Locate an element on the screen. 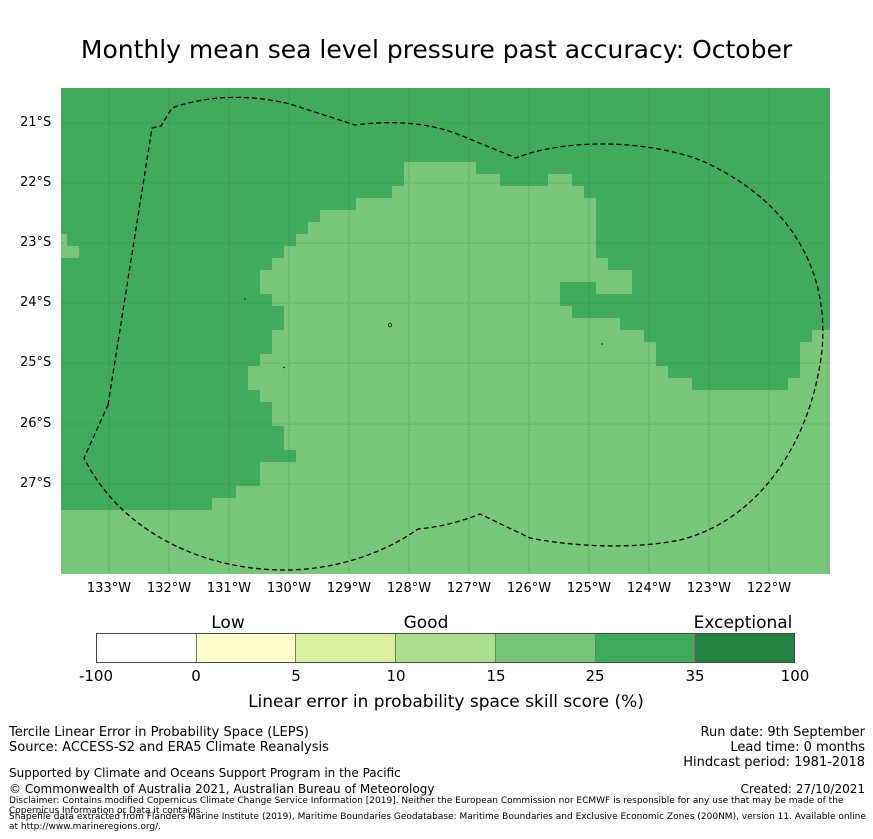  lat-label-23s: 23°S is located at coordinates (36, 242).